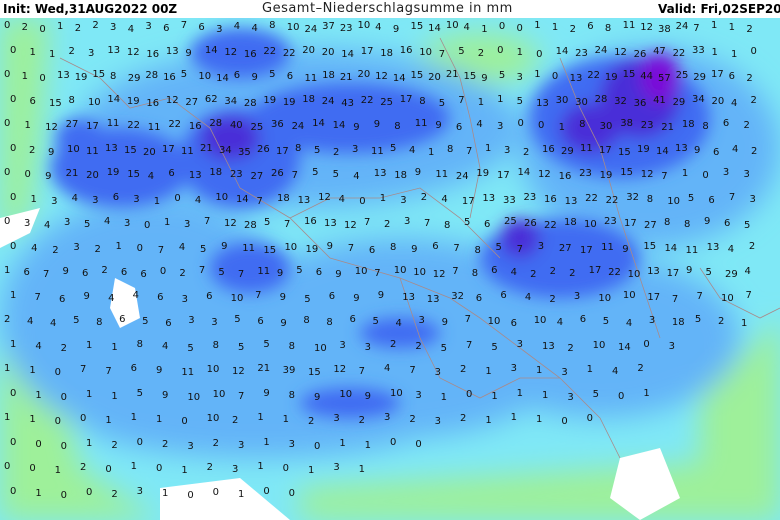  Describe the element at coordinates (348, 103) in the screenshot. I see `value-label: 43` at that location.